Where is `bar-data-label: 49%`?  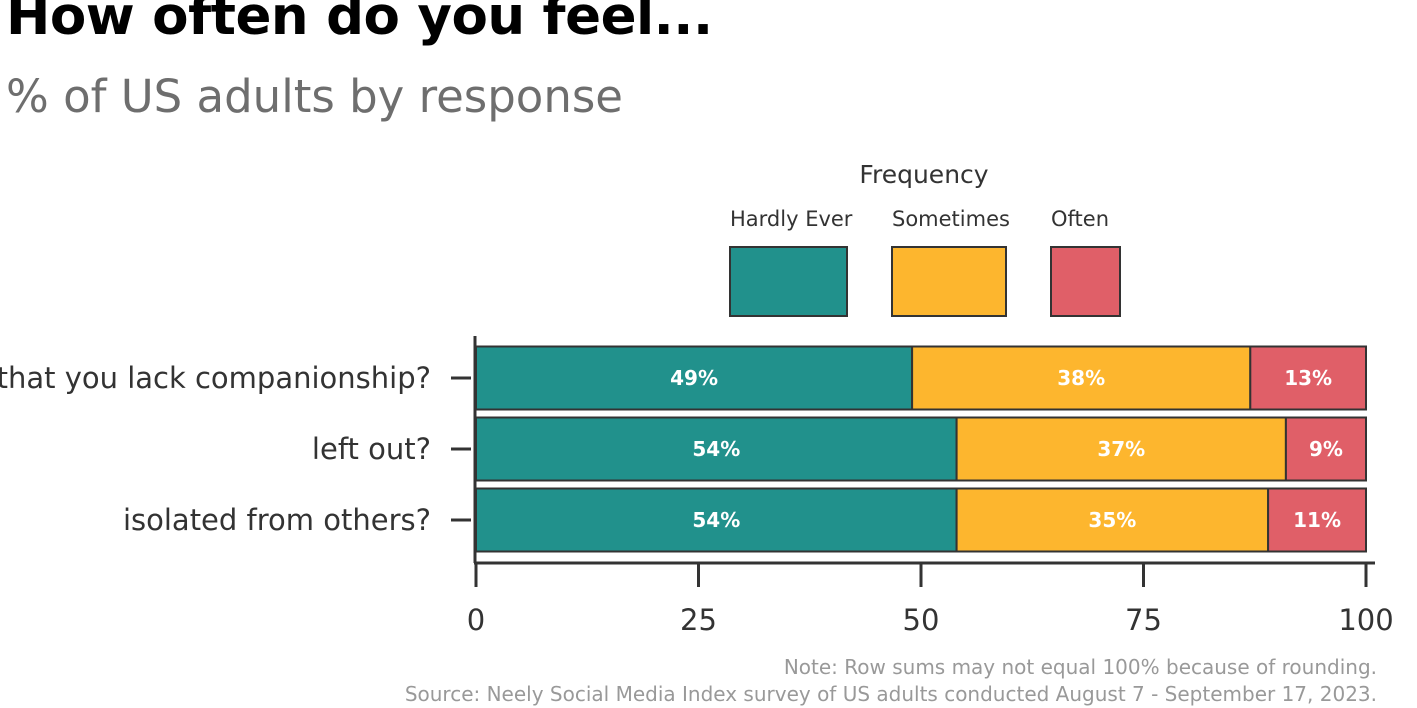 bar-data-label: 49% is located at coordinates (694, 378).